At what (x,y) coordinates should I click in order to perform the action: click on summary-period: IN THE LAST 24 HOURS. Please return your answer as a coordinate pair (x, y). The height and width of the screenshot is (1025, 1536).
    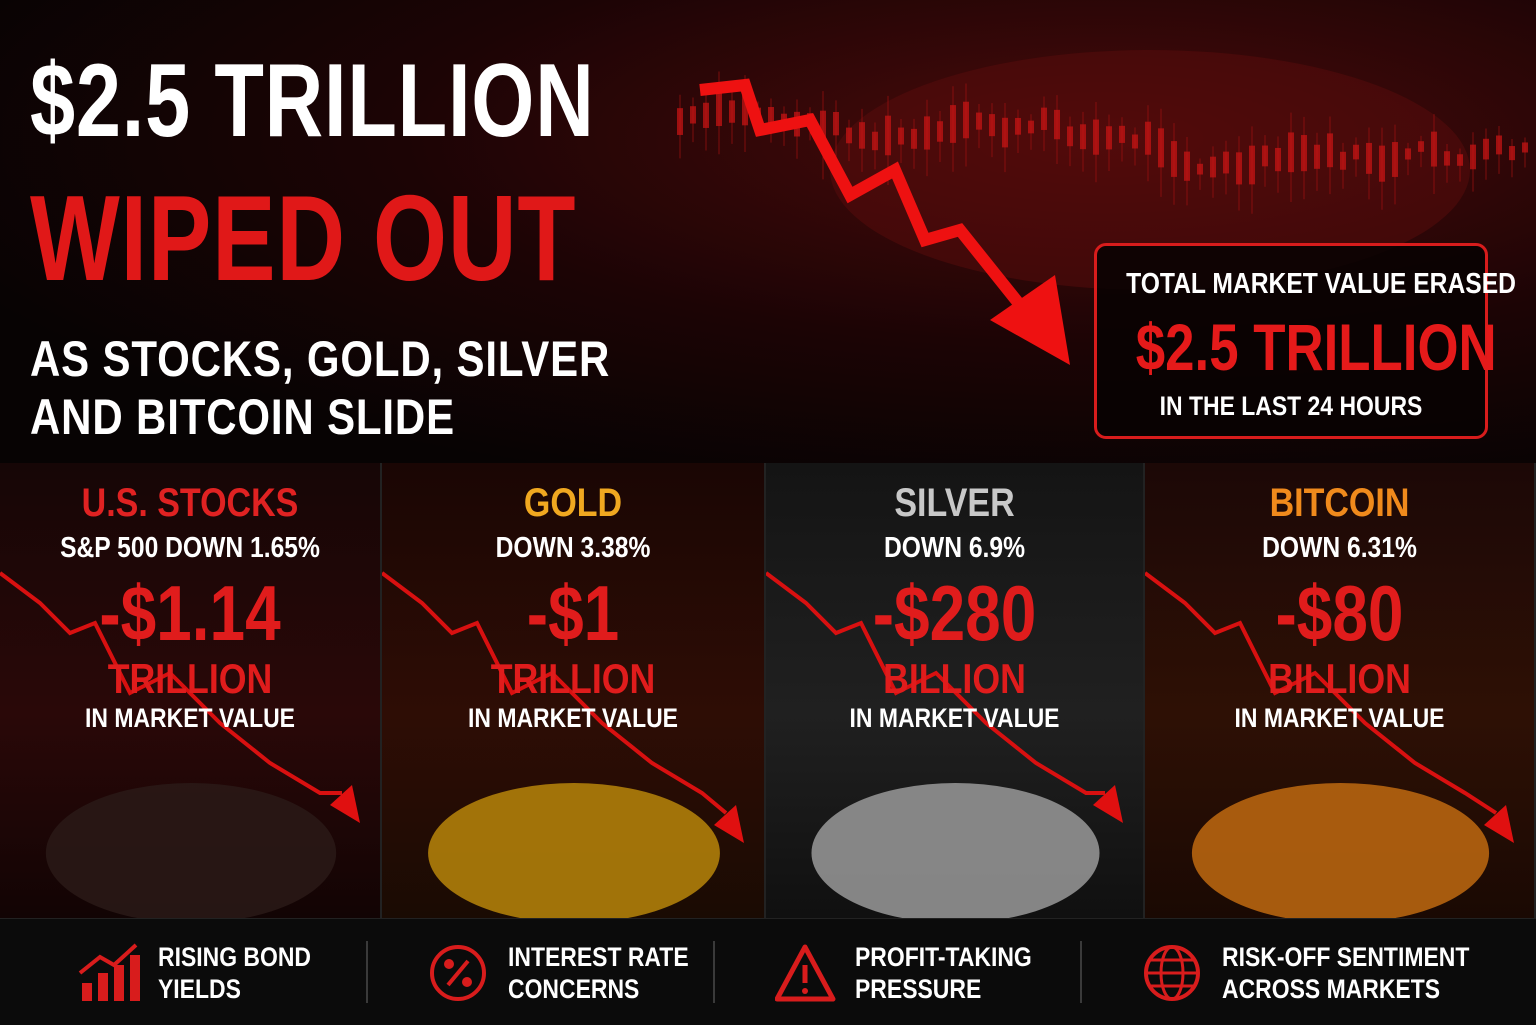
    Looking at the image, I should click on (1291, 406).